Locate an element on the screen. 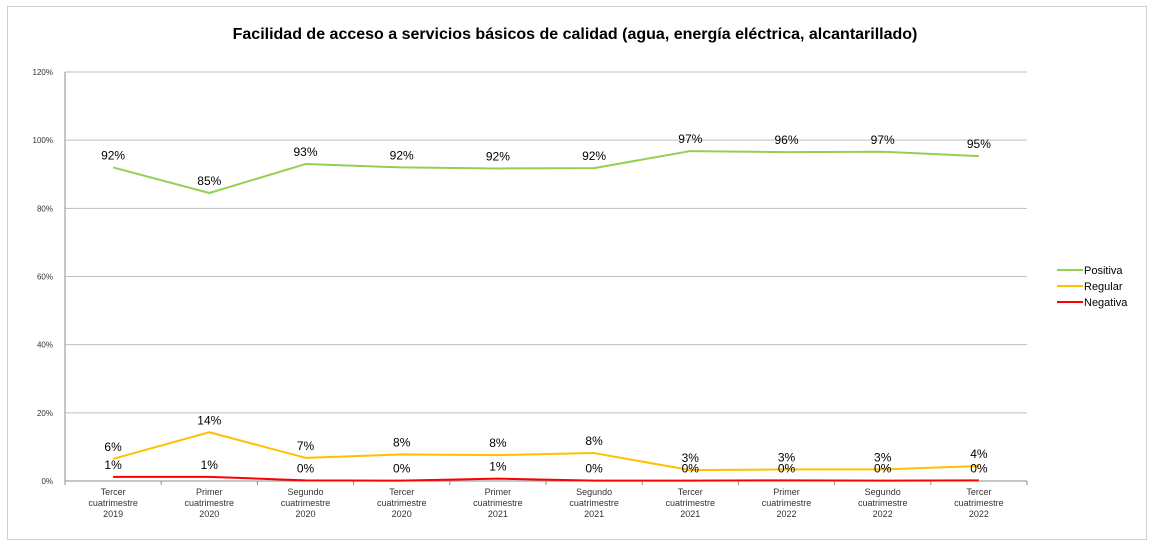 Image resolution: width=1153 pixels, height=546 pixels. x-tick-label: Segundo cuatrimestre 2020 is located at coordinates (306, 503).